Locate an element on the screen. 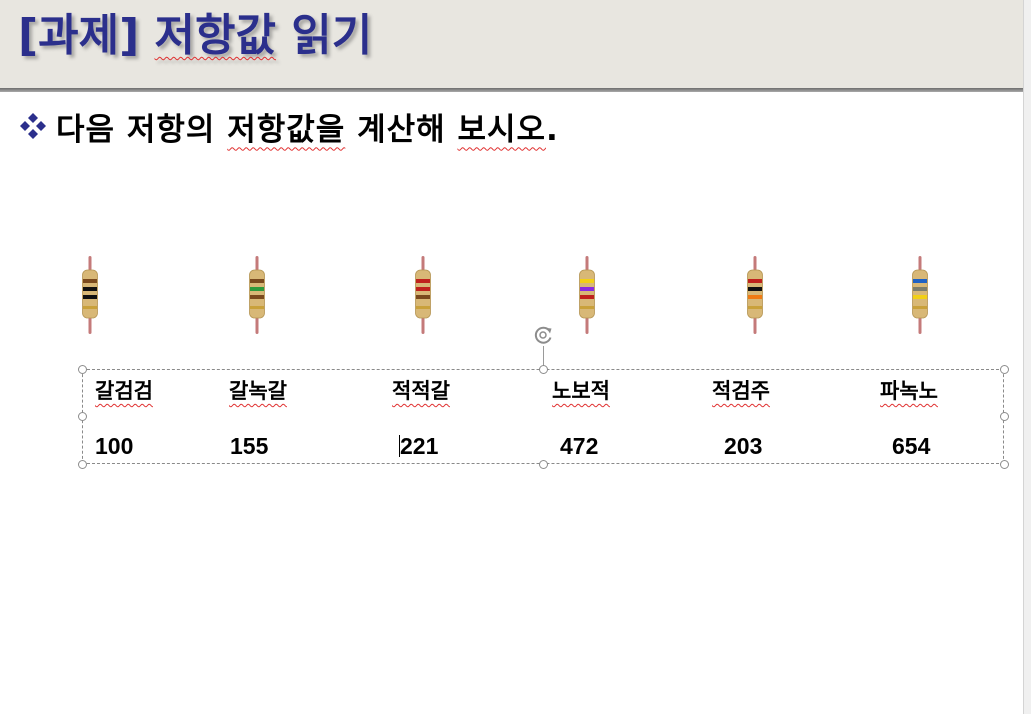 This screenshot has width=1031, height=714. answer-textbox is located at coordinates (543, 416).